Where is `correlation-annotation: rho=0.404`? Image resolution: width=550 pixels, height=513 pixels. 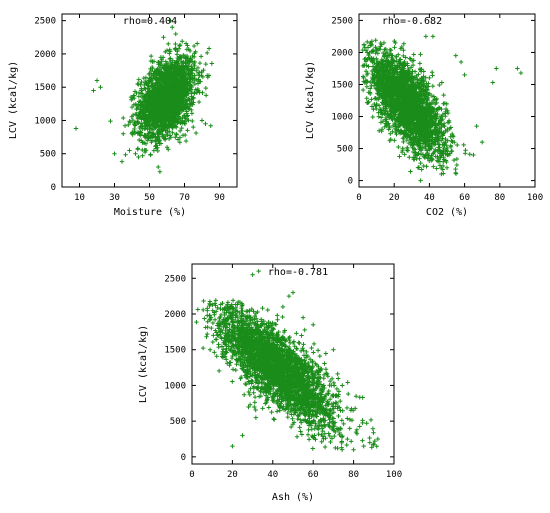 correlation-annotation: rho=0.404 is located at coordinates (150, 21).